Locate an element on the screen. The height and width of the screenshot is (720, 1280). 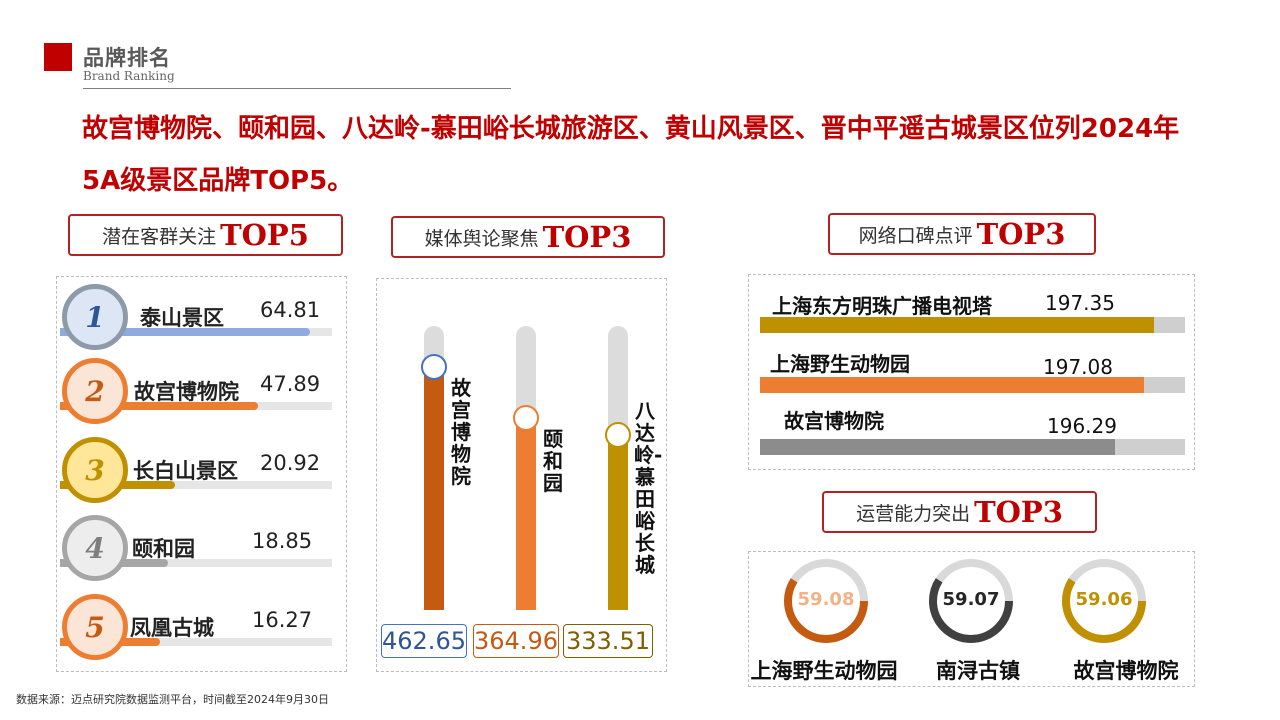
rank-name: 颐和园 is located at coordinates (163, 549).